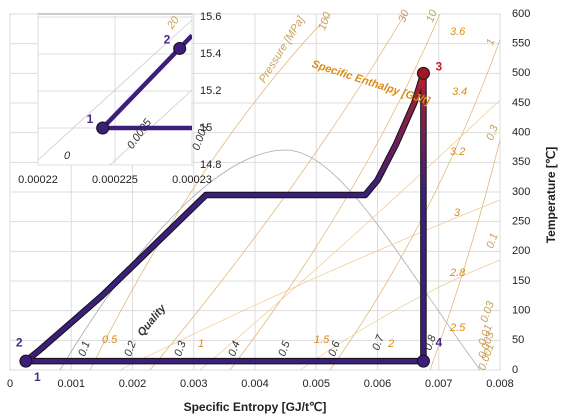 Image resolution: width=568 pixels, height=418 pixels. I want to click on quality-label: 0.5, so click(284, 348).